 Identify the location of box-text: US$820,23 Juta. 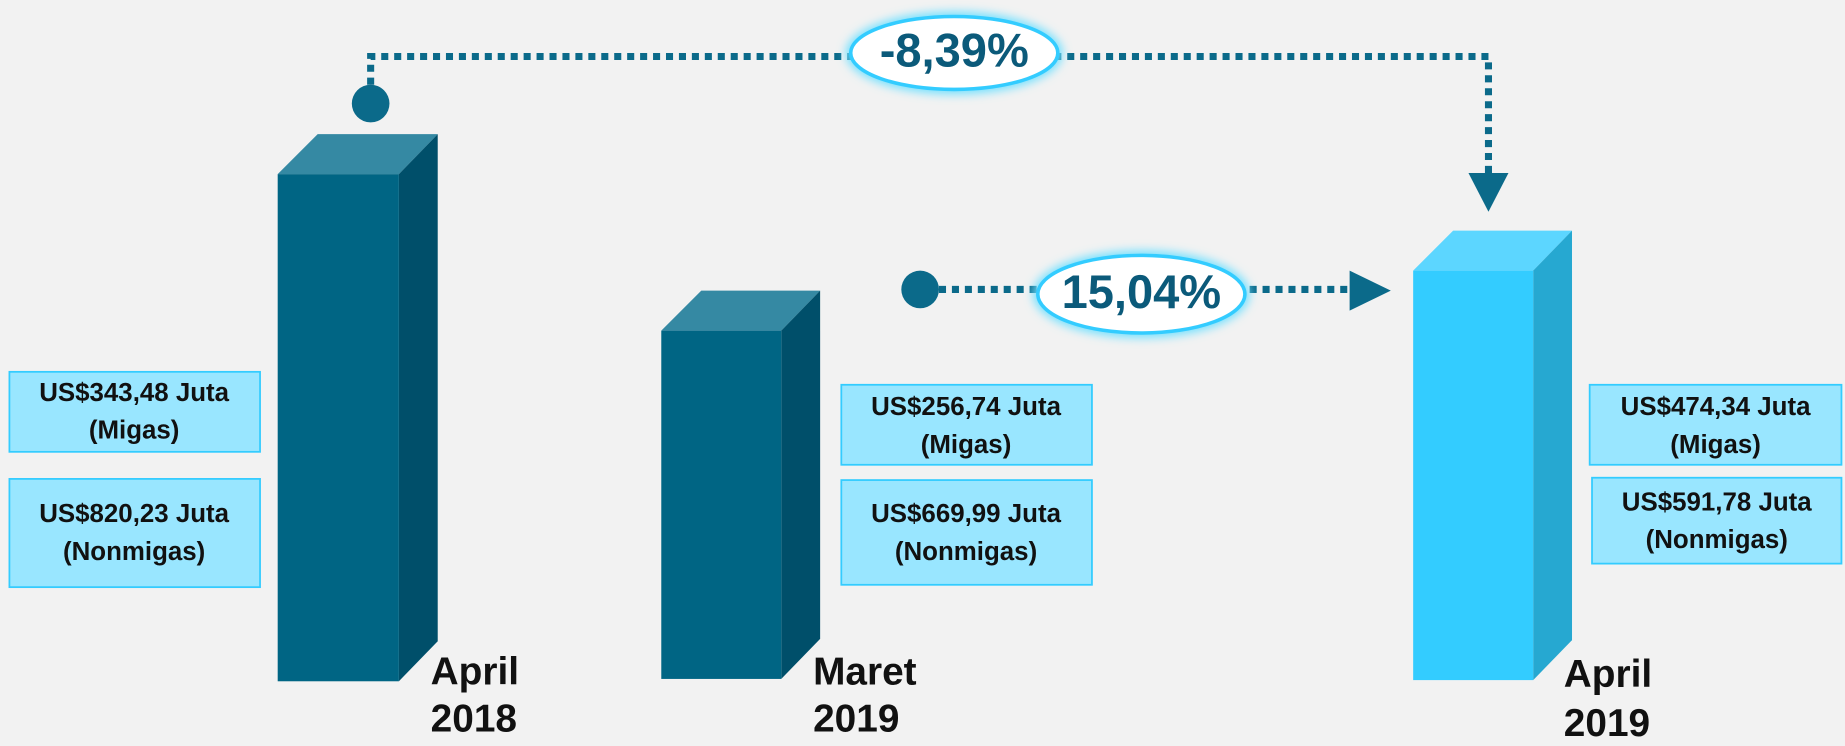
(134, 514).